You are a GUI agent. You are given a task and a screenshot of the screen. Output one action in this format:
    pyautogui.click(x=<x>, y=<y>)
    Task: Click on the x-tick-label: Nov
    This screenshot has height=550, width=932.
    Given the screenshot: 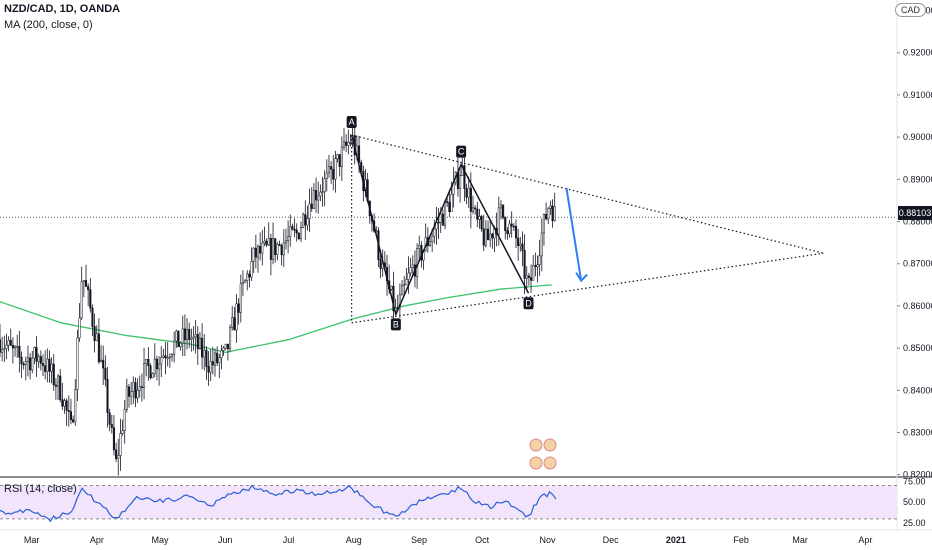 What is the action you would take?
    pyautogui.click(x=547, y=540)
    